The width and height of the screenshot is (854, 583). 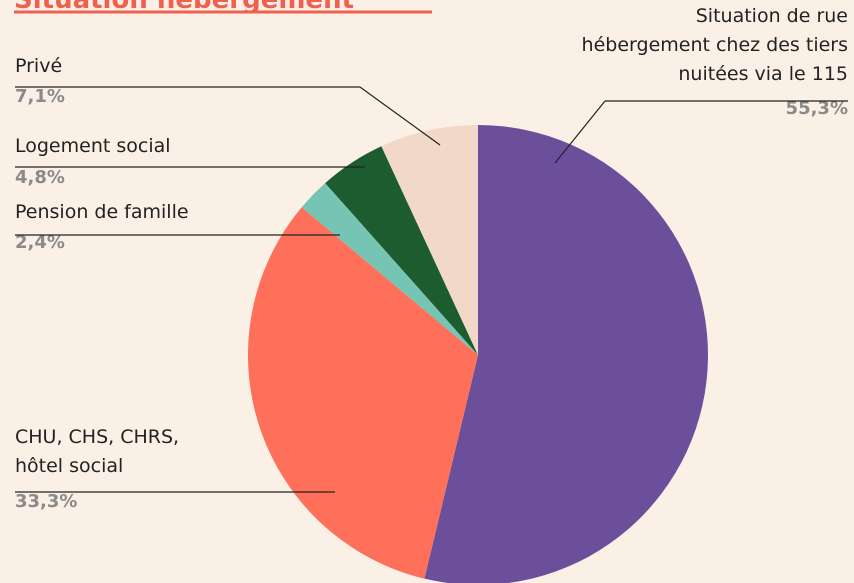 I want to click on value-label: 2,4%, so click(x=40, y=242).